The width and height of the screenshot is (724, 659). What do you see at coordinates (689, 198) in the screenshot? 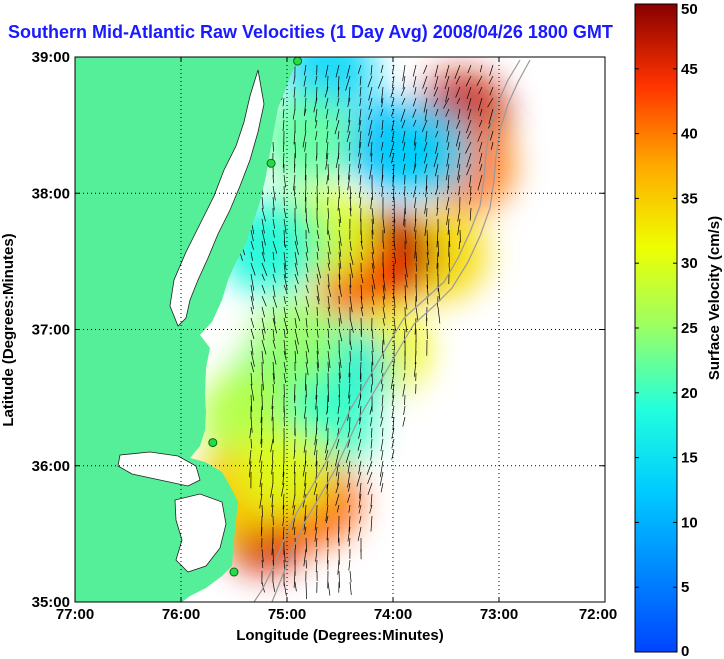
I see `colorbar-tick-label: 35` at bounding box center [689, 198].